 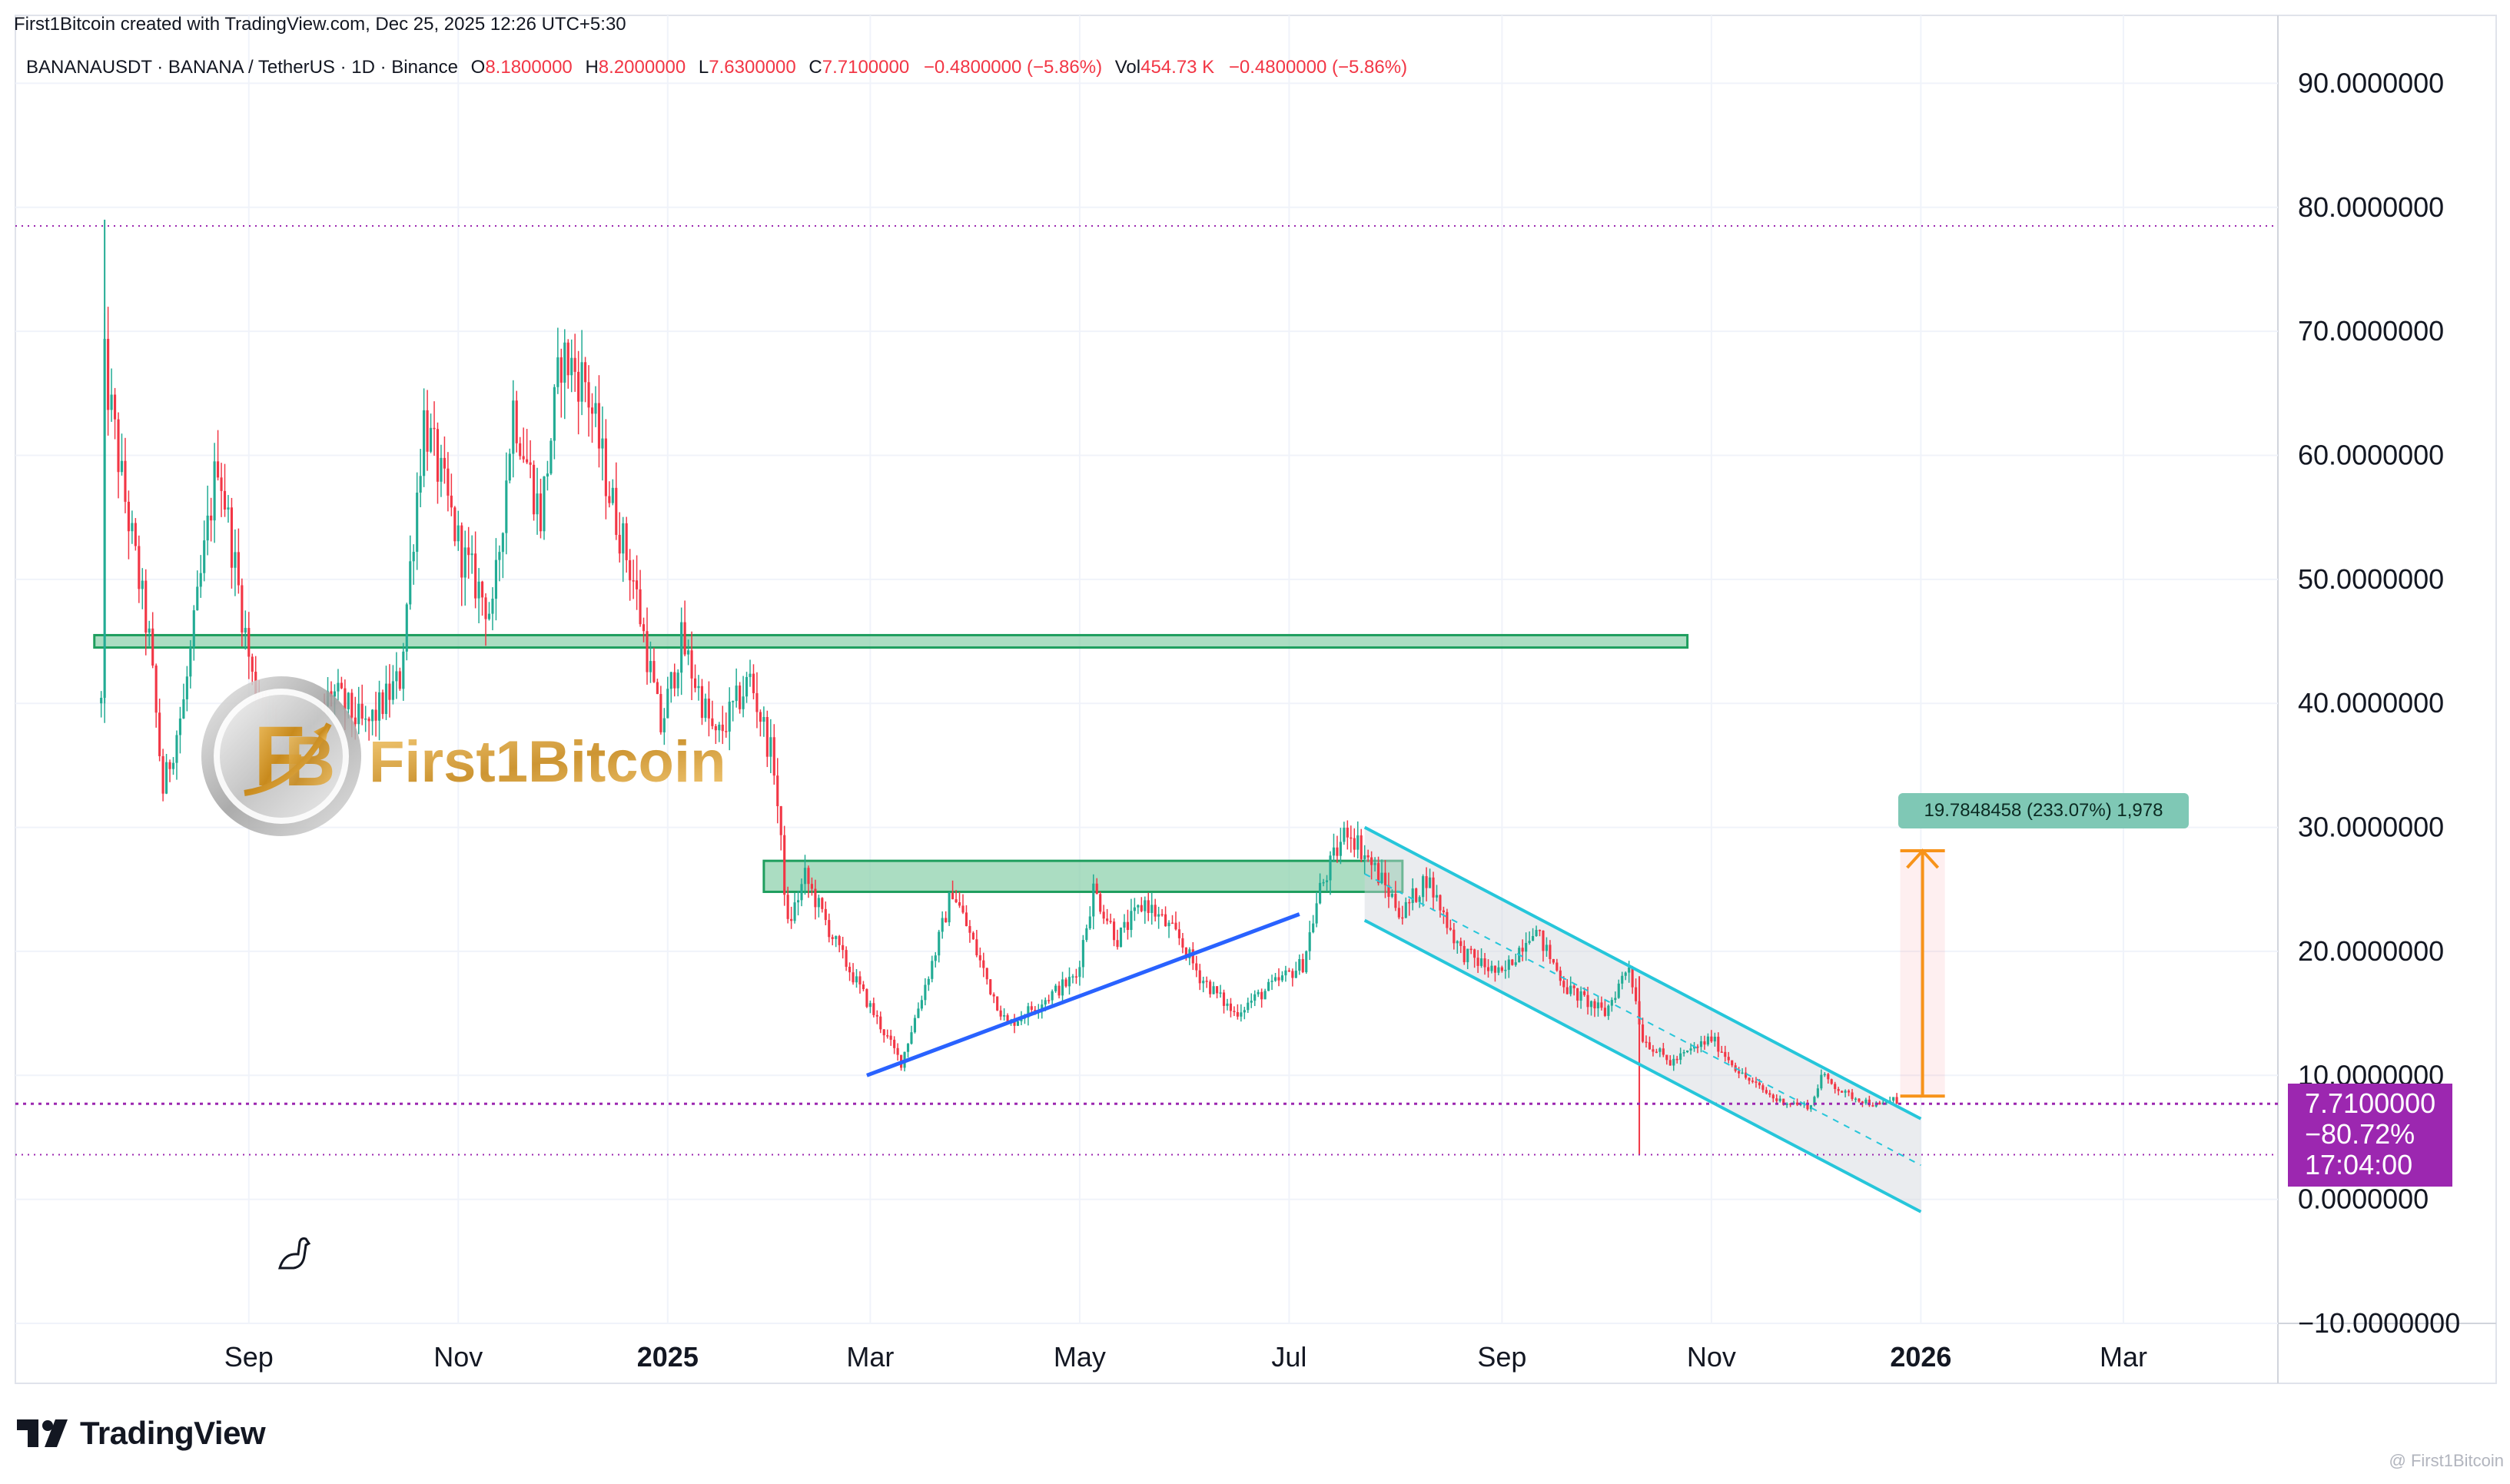 I want to click on low-value: 7.6300000, so click(x=752, y=67).